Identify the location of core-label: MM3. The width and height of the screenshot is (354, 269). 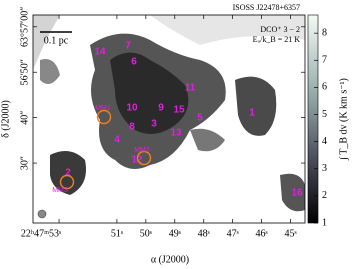
(60, 190).